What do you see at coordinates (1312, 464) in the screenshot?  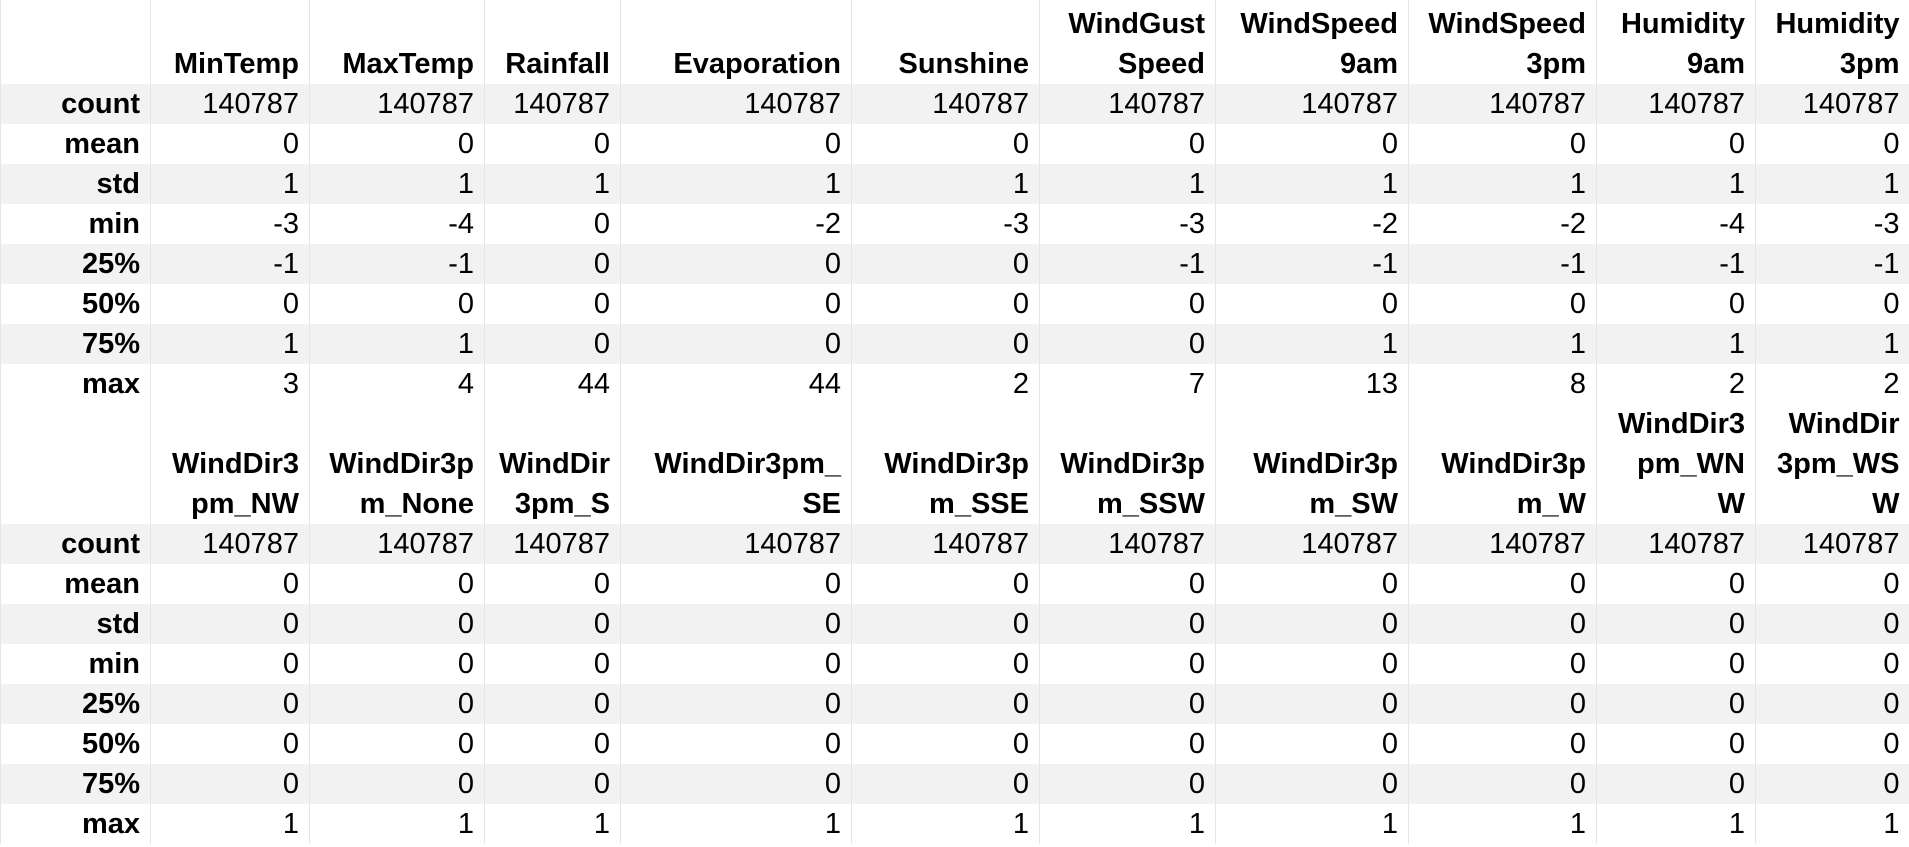 I see `column-header: WindDir3p m_SW` at bounding box center [1312, 464].